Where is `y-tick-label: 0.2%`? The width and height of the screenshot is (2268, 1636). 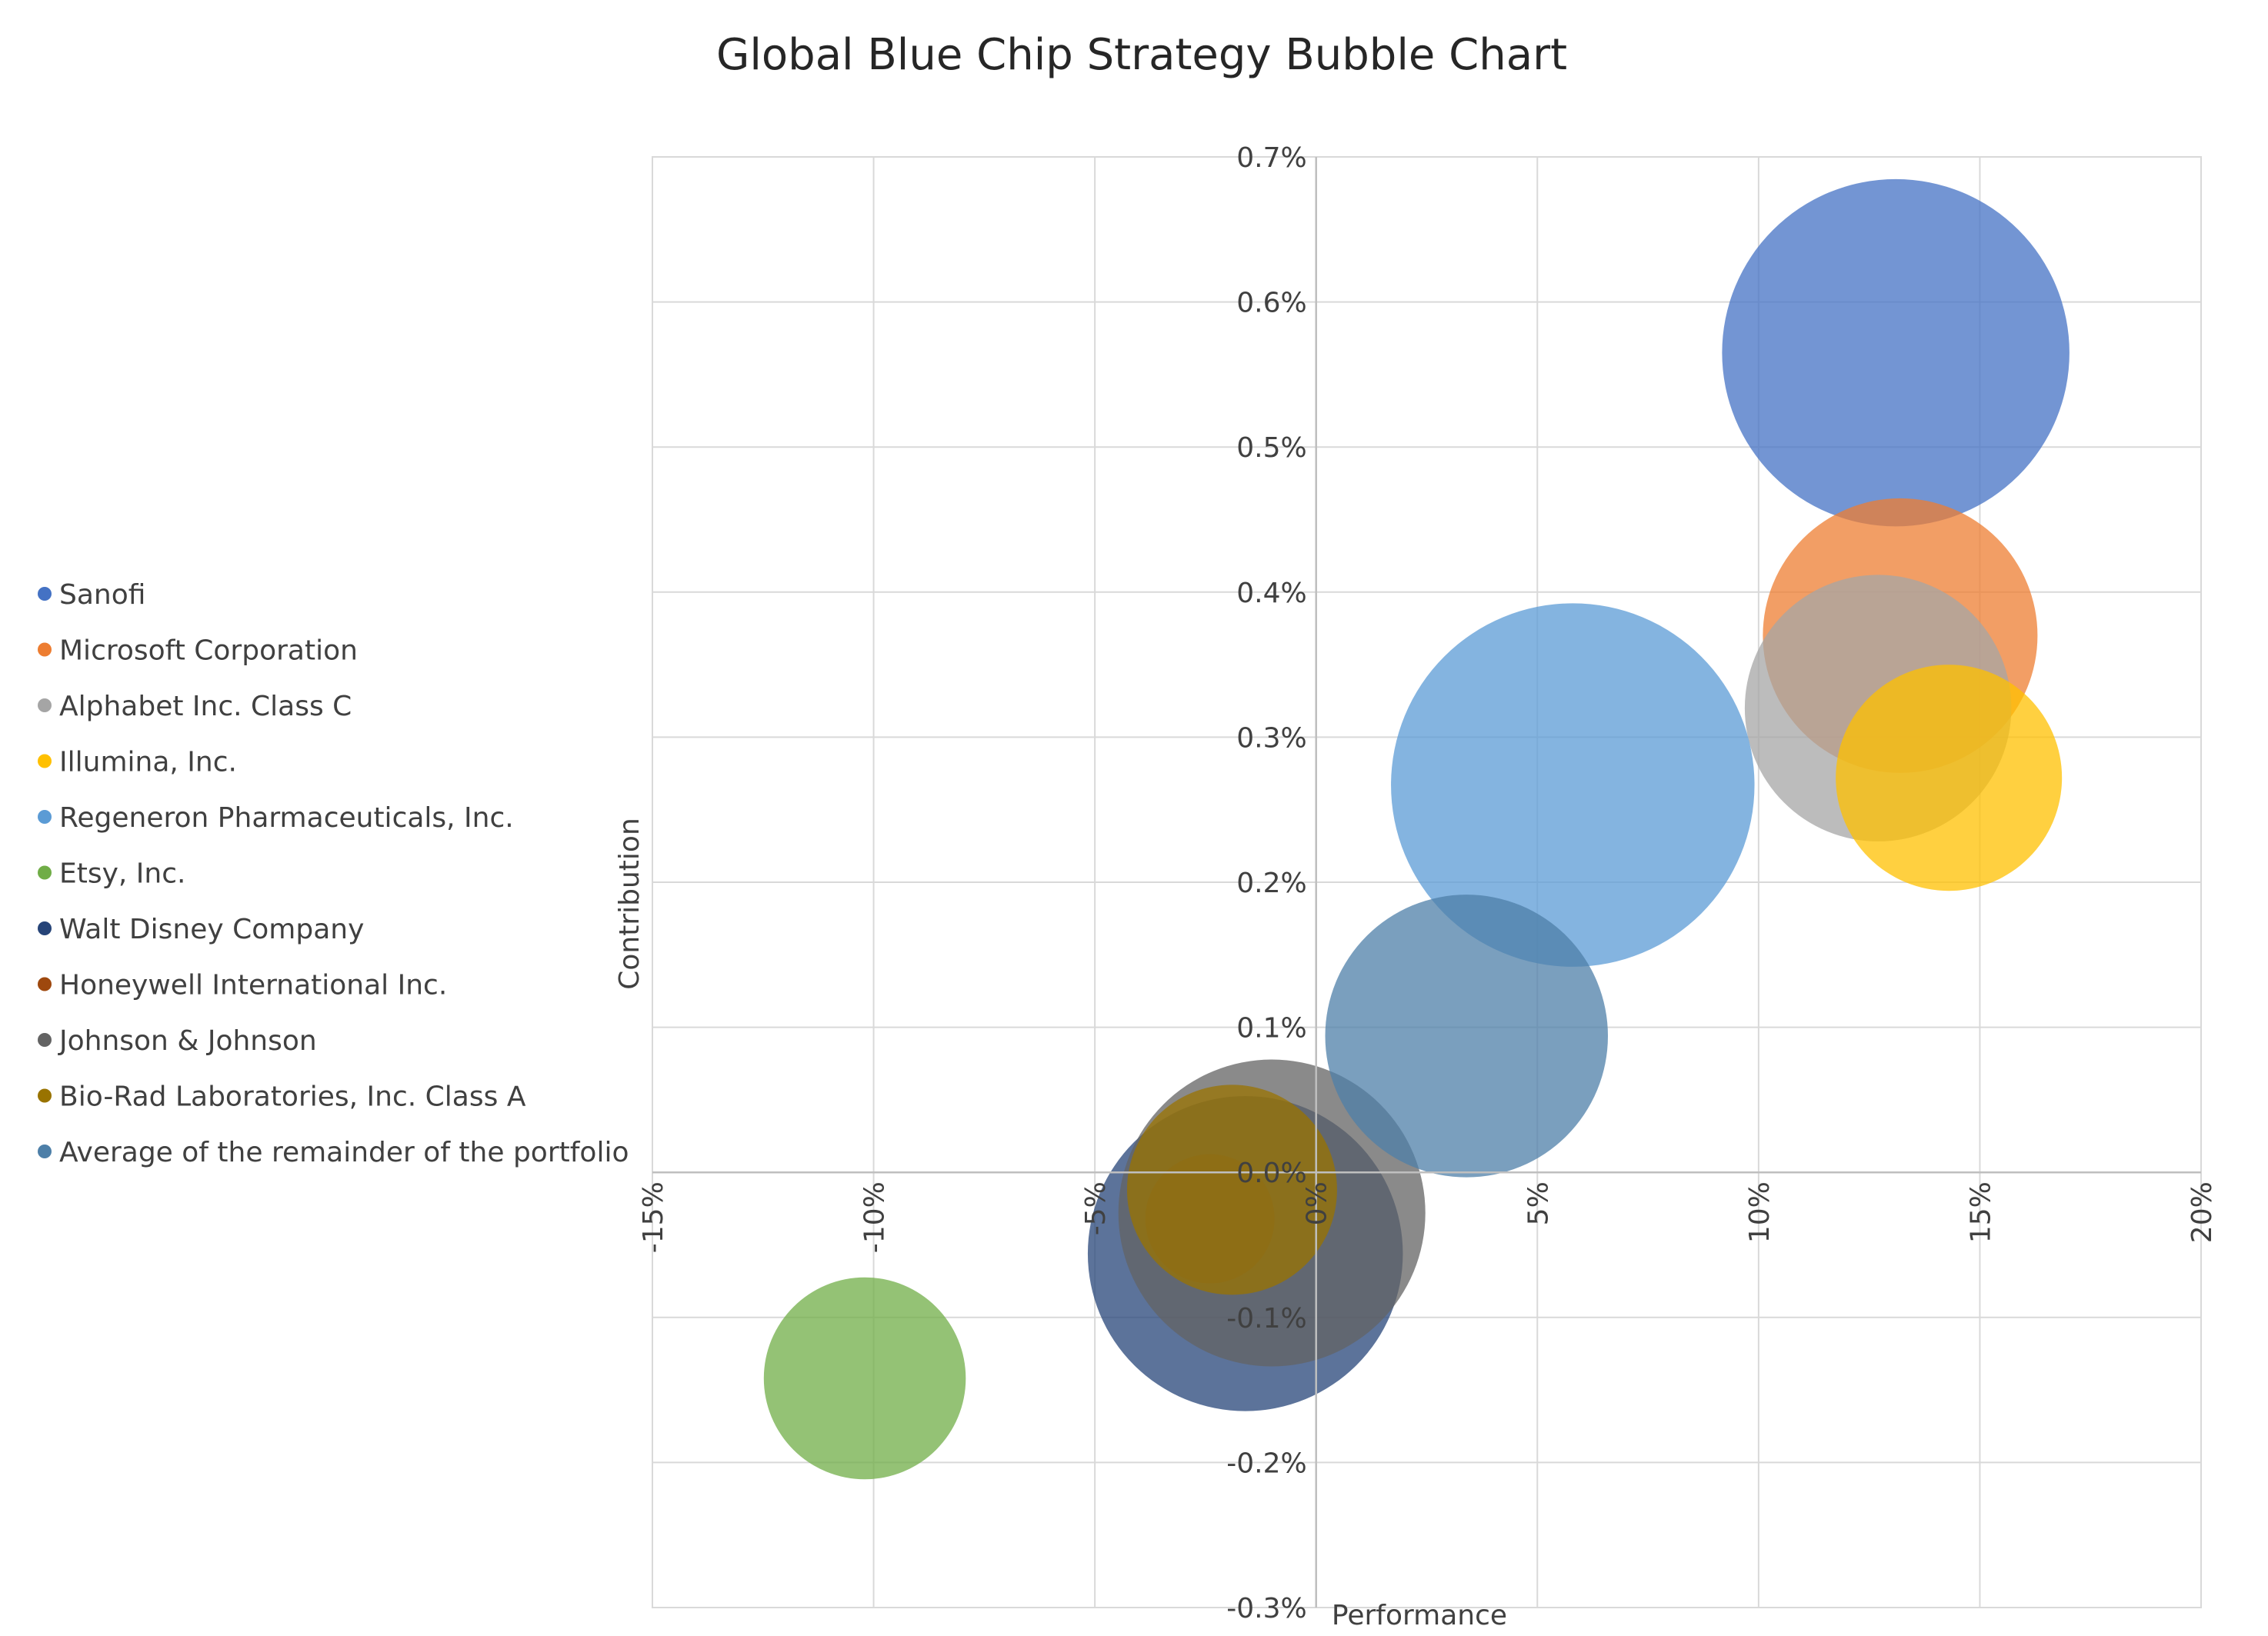 y-tick-label: 0.2% is located at coordinates (1271, 883).